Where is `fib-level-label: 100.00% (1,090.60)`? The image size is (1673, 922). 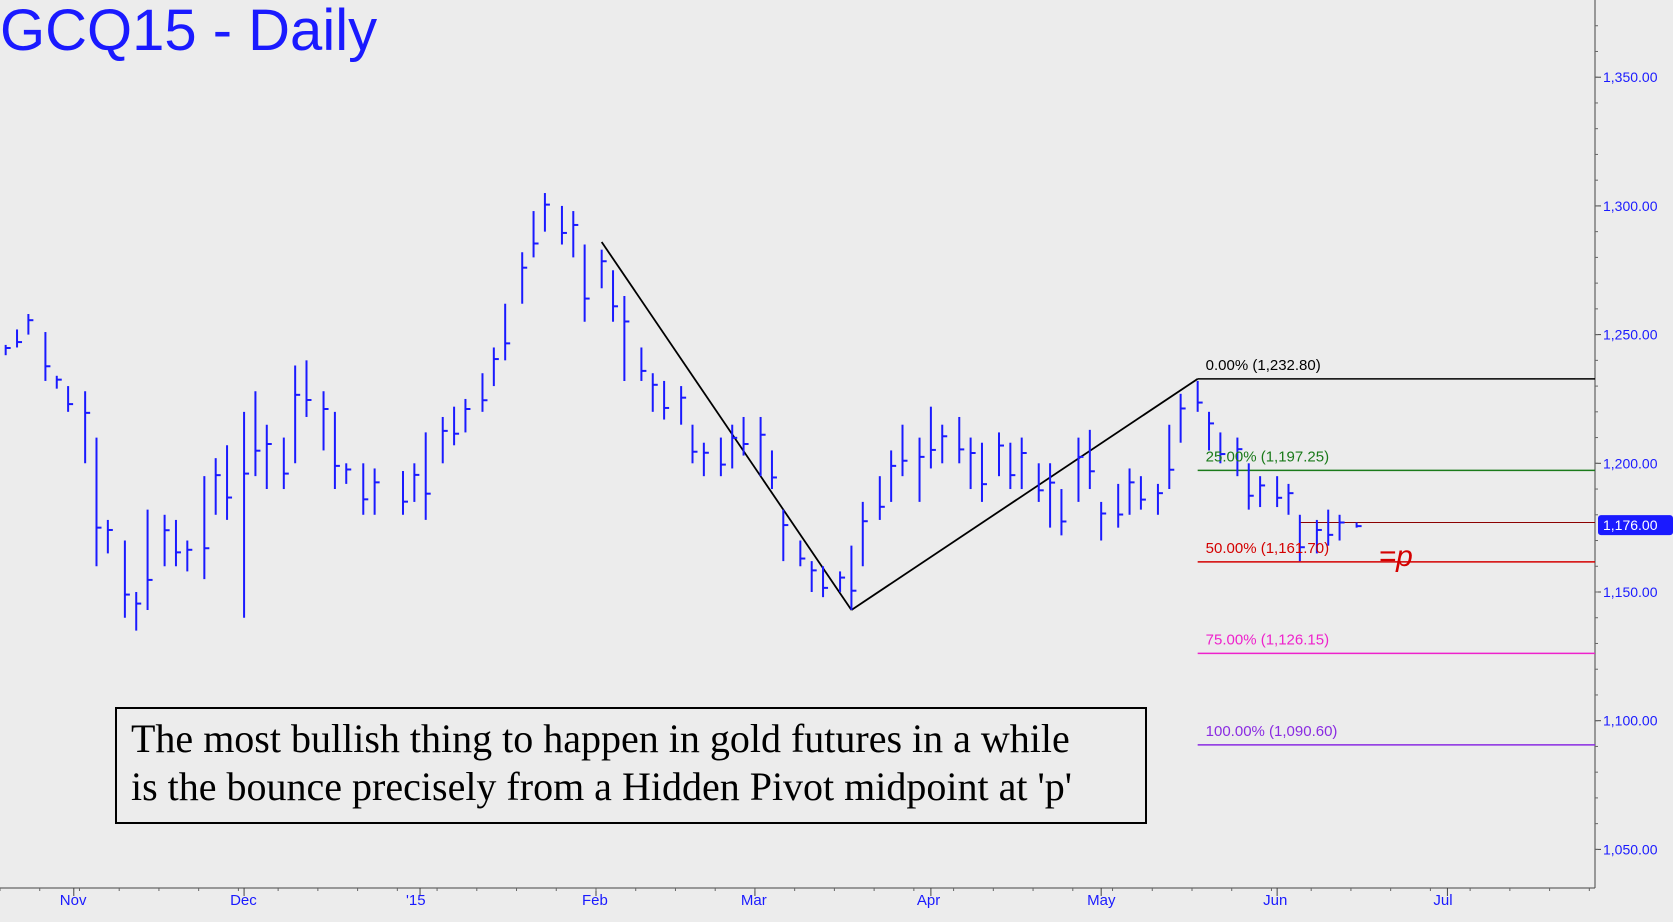 fib-level-label: 100.00% (1,090.60) is located at coordinates (1272, 731).